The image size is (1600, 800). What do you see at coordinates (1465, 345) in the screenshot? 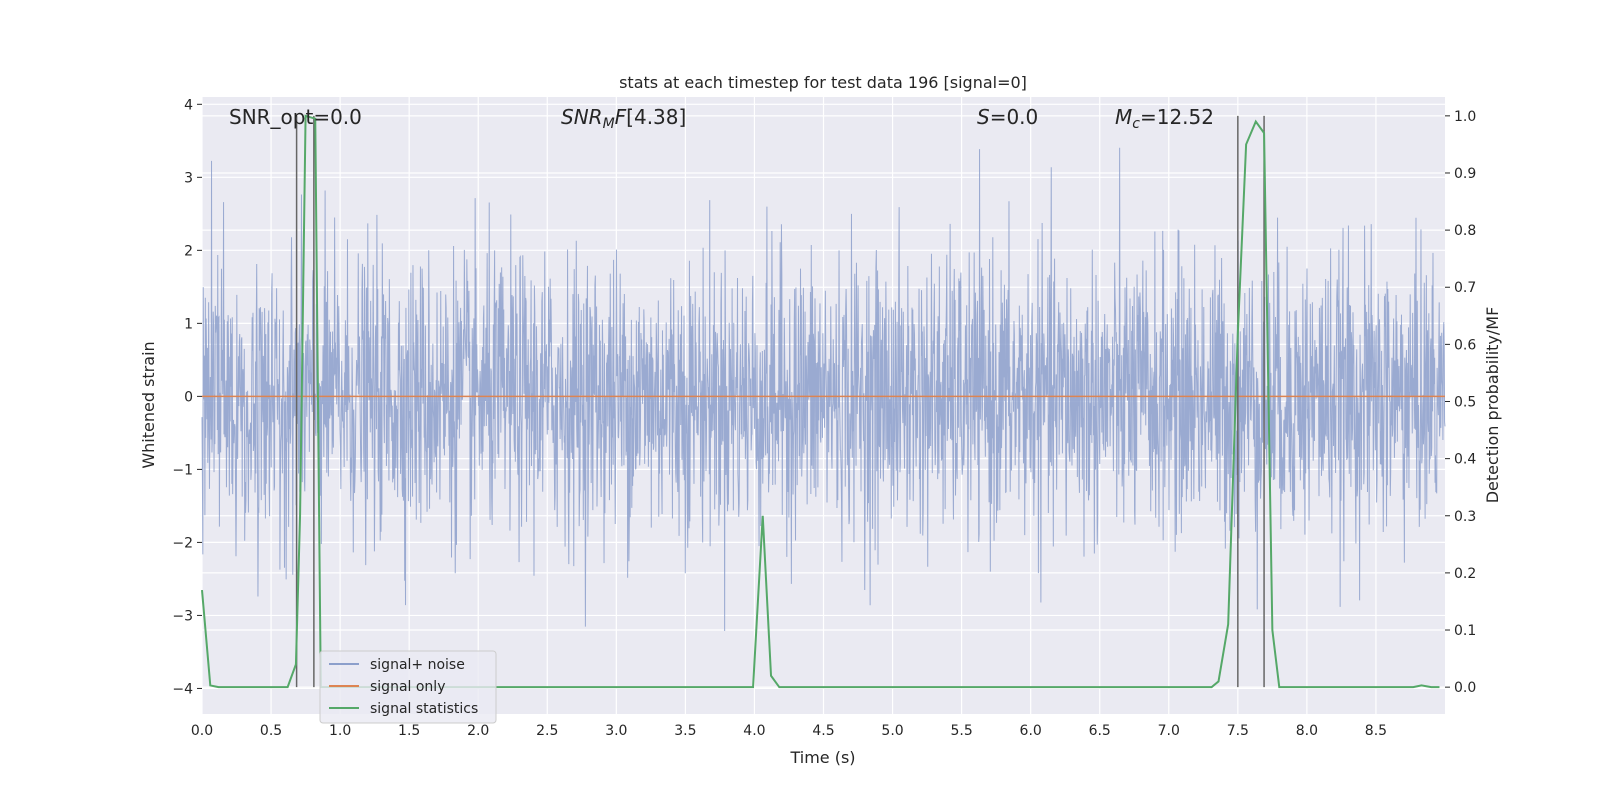
I see `y-right-tick-label: 0.6` at bounding box center [1465, 345].